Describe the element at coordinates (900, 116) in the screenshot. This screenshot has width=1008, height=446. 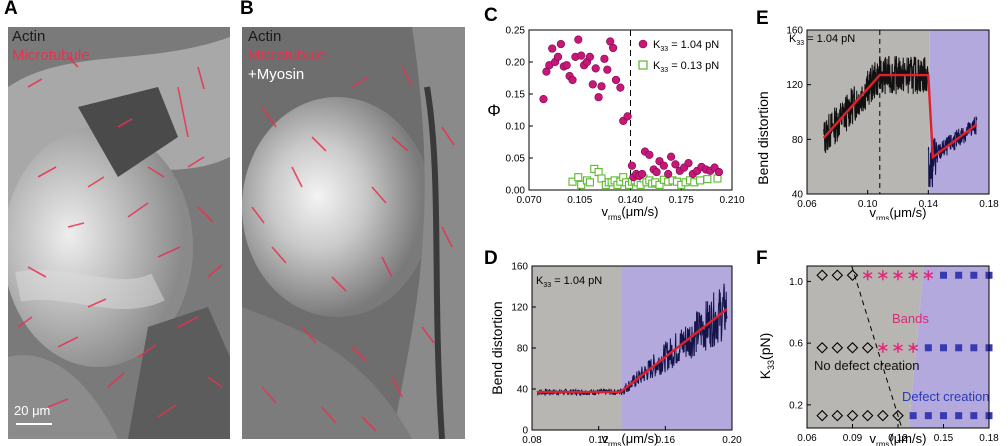
I see `fit-line-e` at that location.